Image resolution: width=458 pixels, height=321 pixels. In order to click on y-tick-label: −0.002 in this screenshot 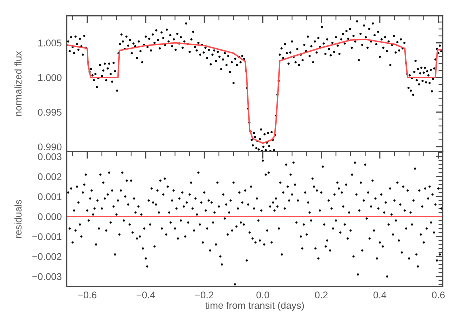, I will do `click(47, 256)`.